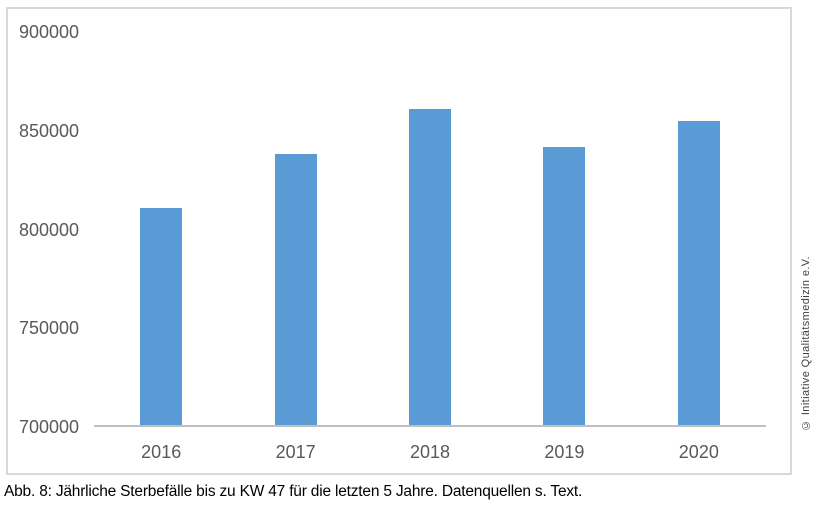 The width and height of the screenshot is (830, 509). I want to click on bar-slot-2019, so click(564, 218).